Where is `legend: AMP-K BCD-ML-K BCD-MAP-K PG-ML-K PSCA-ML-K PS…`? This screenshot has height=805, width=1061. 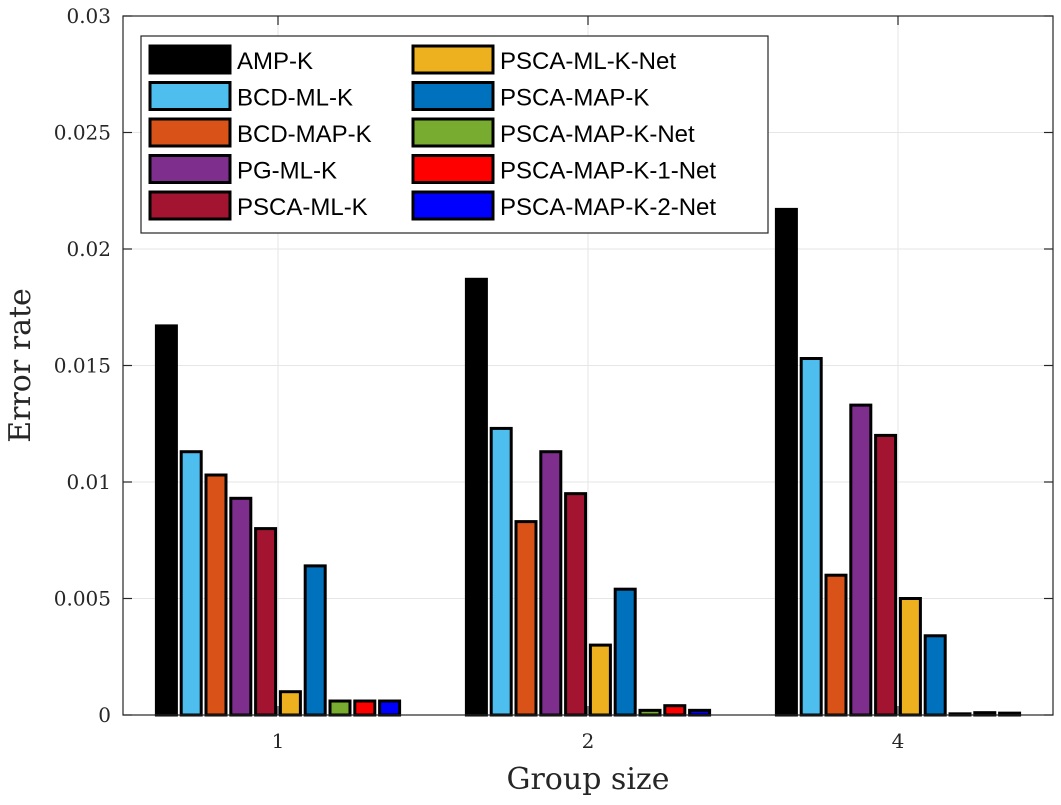
legend: AMP-K BCD-ML-K BCD-MAP-K PG-ML-K PSCA-ML-K PS… is located at coordinates (454, 134).